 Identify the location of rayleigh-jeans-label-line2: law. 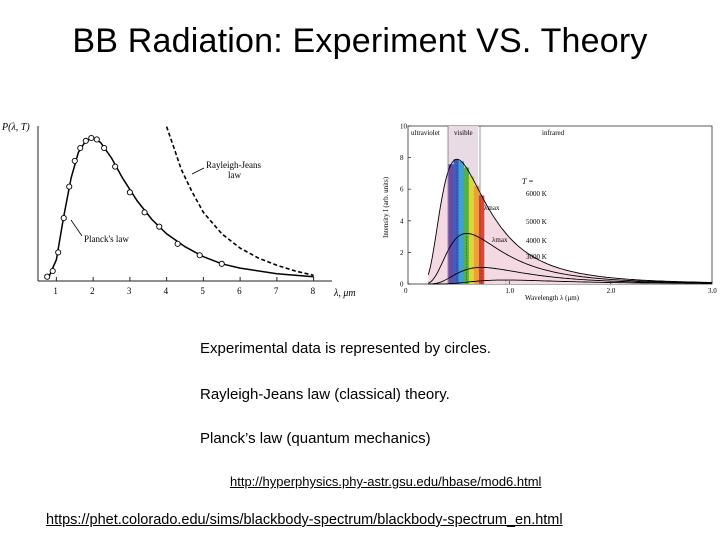
(234, 175).